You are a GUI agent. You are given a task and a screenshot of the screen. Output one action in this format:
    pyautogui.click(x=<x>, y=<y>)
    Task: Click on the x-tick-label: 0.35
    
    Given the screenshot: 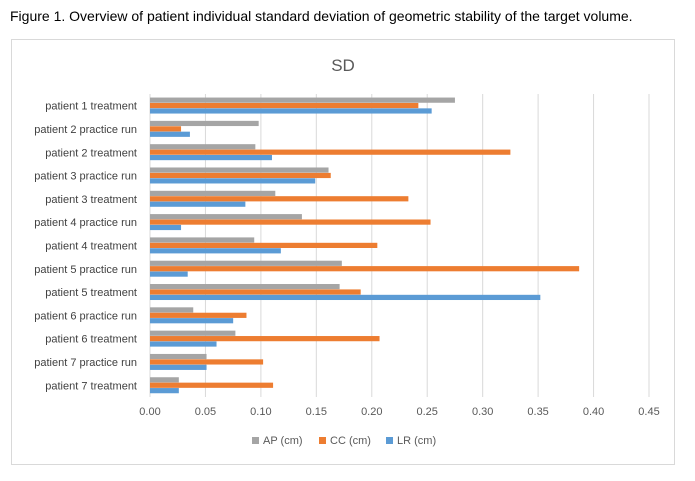 What is the action you would take?
    pyautogui.click(x=537, y=412)
    